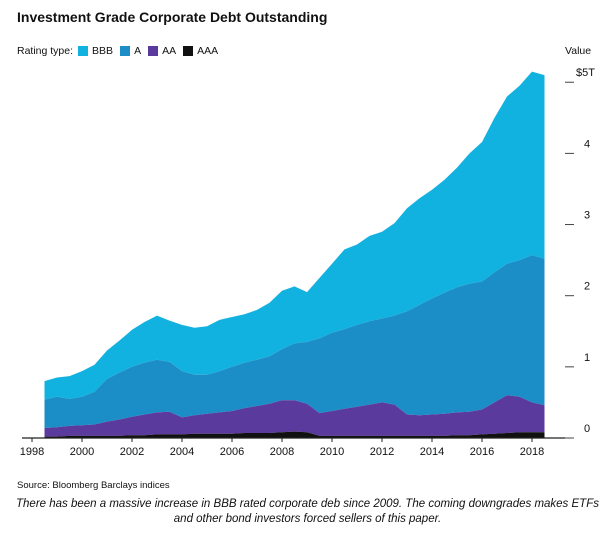 This screenshot has width=615, height=540. Describe the element at coordinates (182, 452) in the screenshot. I see `x-tick-label: 2004` at that location.